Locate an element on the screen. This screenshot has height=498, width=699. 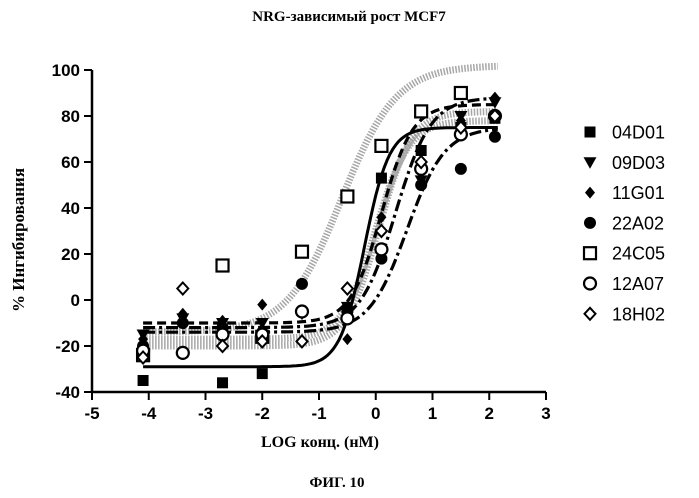
y-axis-ticks: 100 80 60 40 20 0 -20 -40 is located at coordinates (72, 231).